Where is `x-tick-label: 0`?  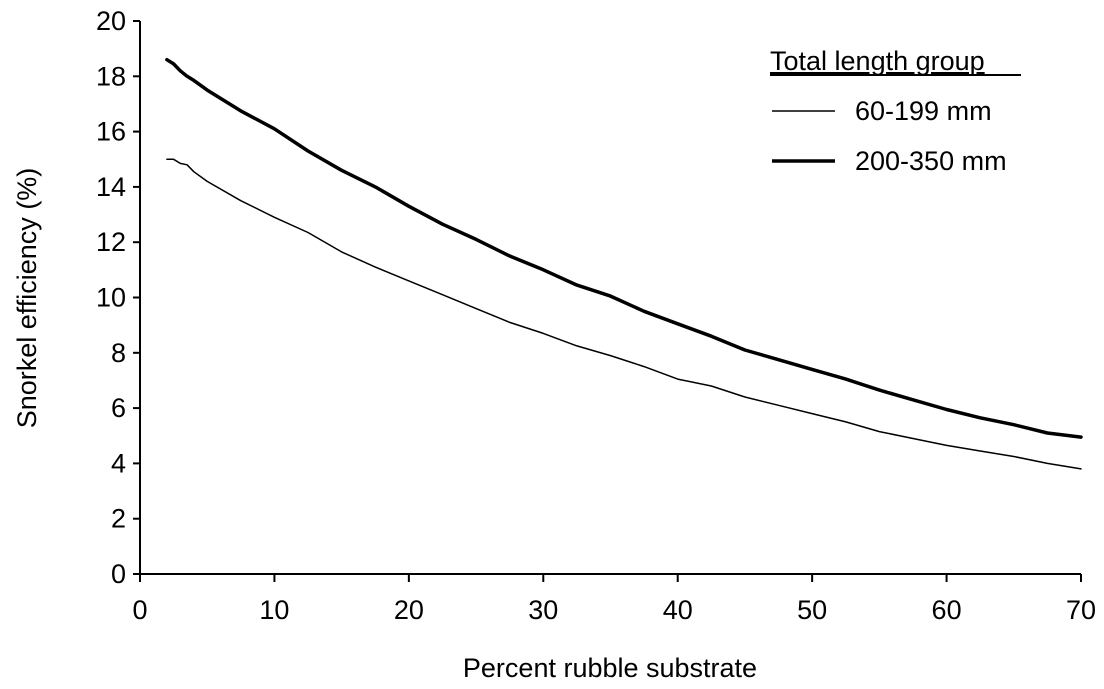
x-tick-label: 0 is located at coordinates (139, 610).